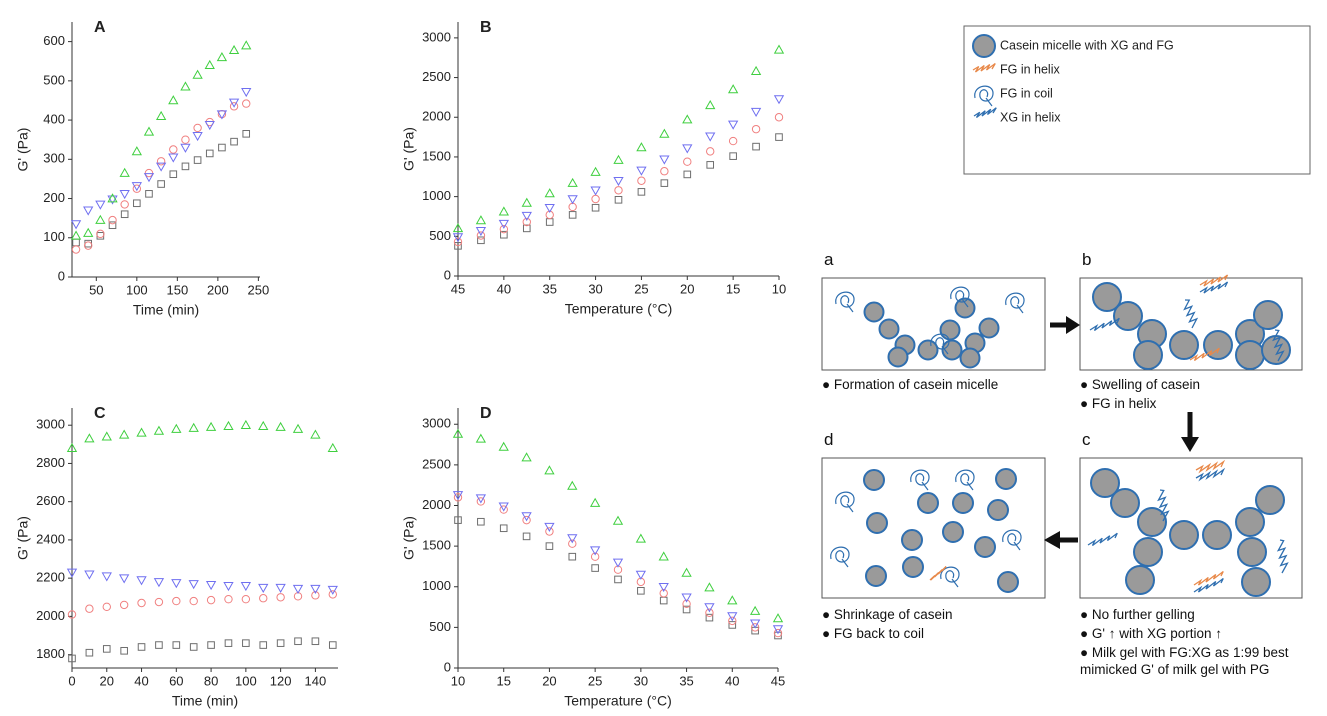 This screenshot has height=716, width=1327. I want to click on y-tick-label: 1000, so click(436, 585).